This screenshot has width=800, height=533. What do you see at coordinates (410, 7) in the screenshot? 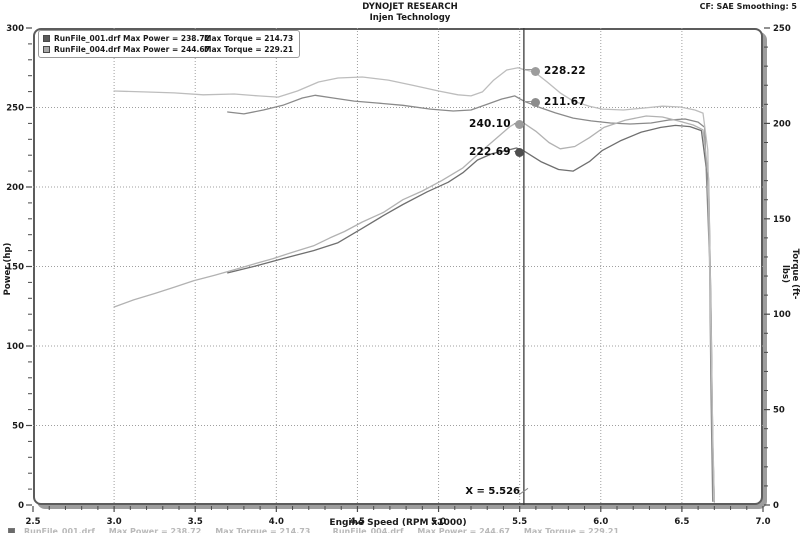
I see `page-title: DYNOJET RESEARCH` at bounding box center [410, 7].